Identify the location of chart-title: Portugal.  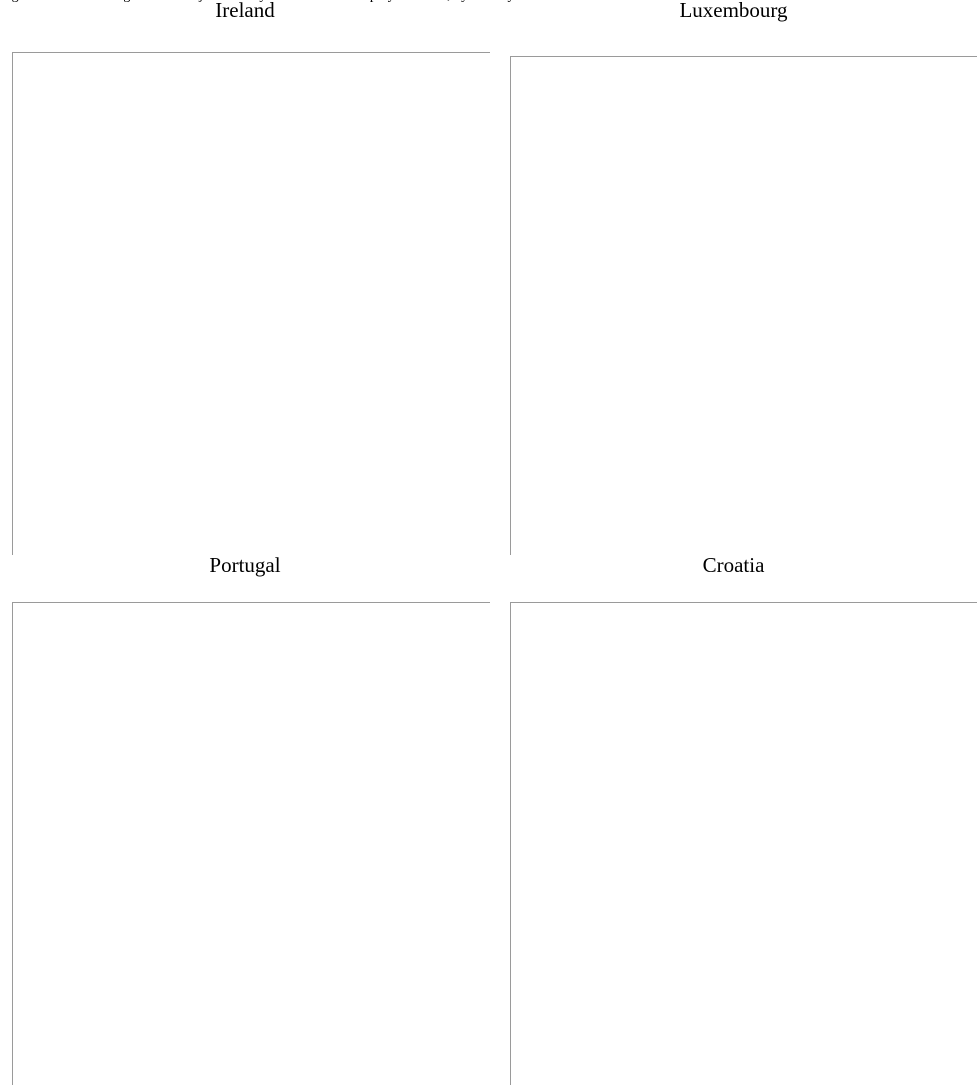
(245, 566).